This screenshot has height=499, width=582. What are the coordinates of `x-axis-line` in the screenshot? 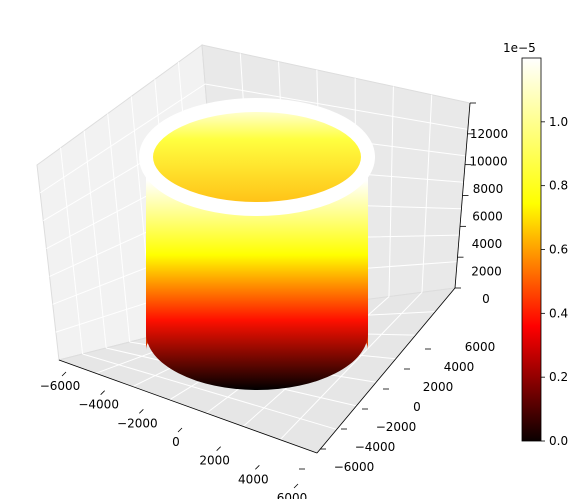 It's located at (188, 406).